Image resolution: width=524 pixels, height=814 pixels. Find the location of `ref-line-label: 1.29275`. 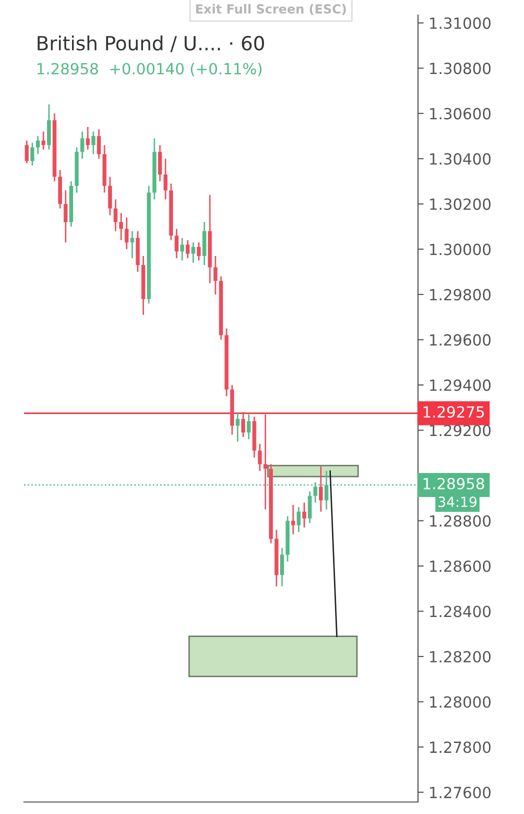

ref-line-label: 1.29275 is located at coordinates (454, 412).